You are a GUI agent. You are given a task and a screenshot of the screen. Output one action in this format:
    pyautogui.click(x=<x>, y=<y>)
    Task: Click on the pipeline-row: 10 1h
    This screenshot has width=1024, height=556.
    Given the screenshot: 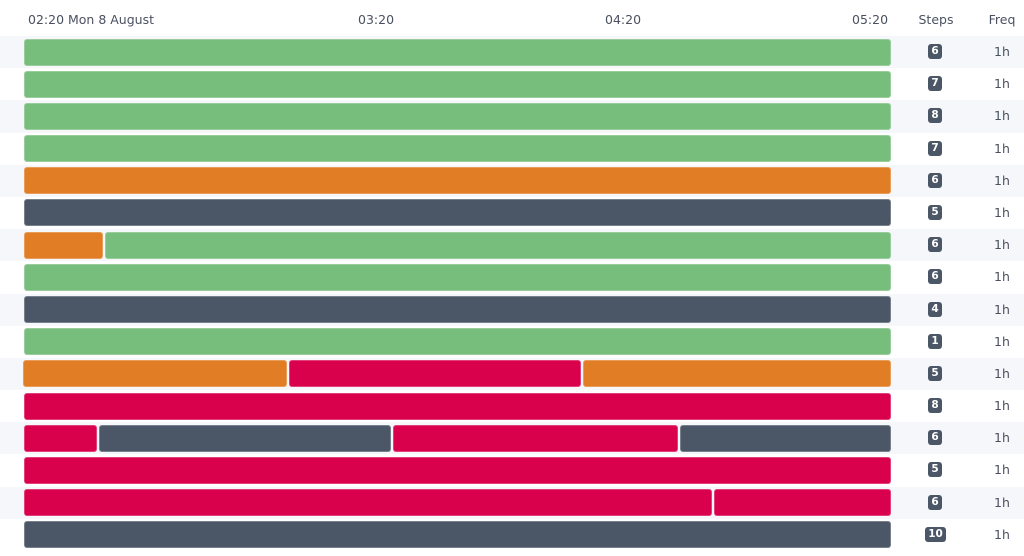 What is the action you would take?
    pyautogui.click(x=512, y=535)
    